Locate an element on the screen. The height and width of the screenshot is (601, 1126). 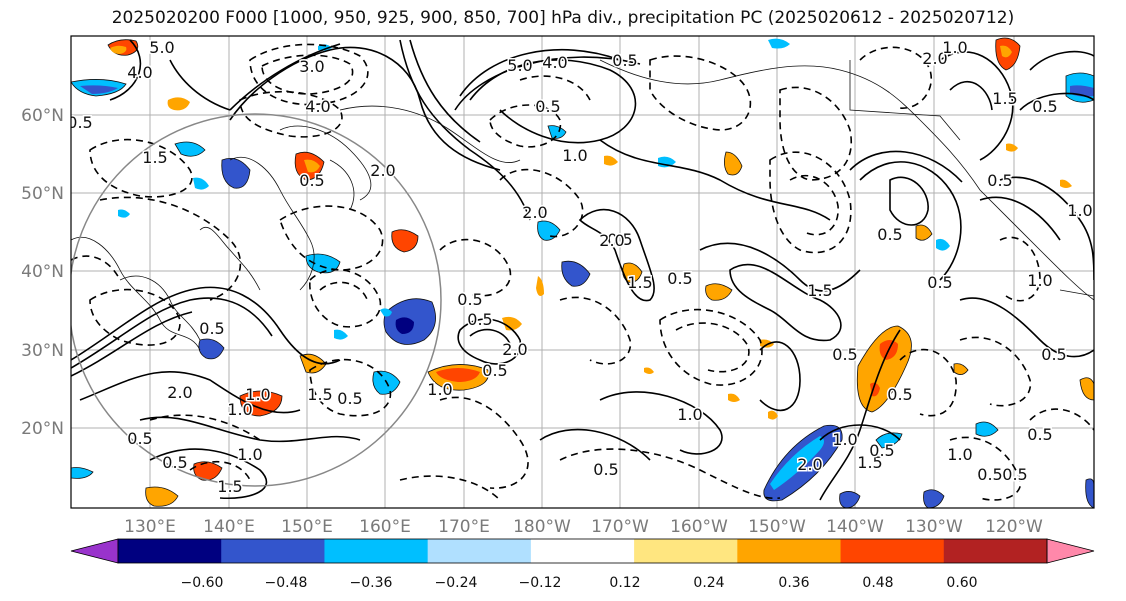
colorbar is located at coordinates (582, 551).